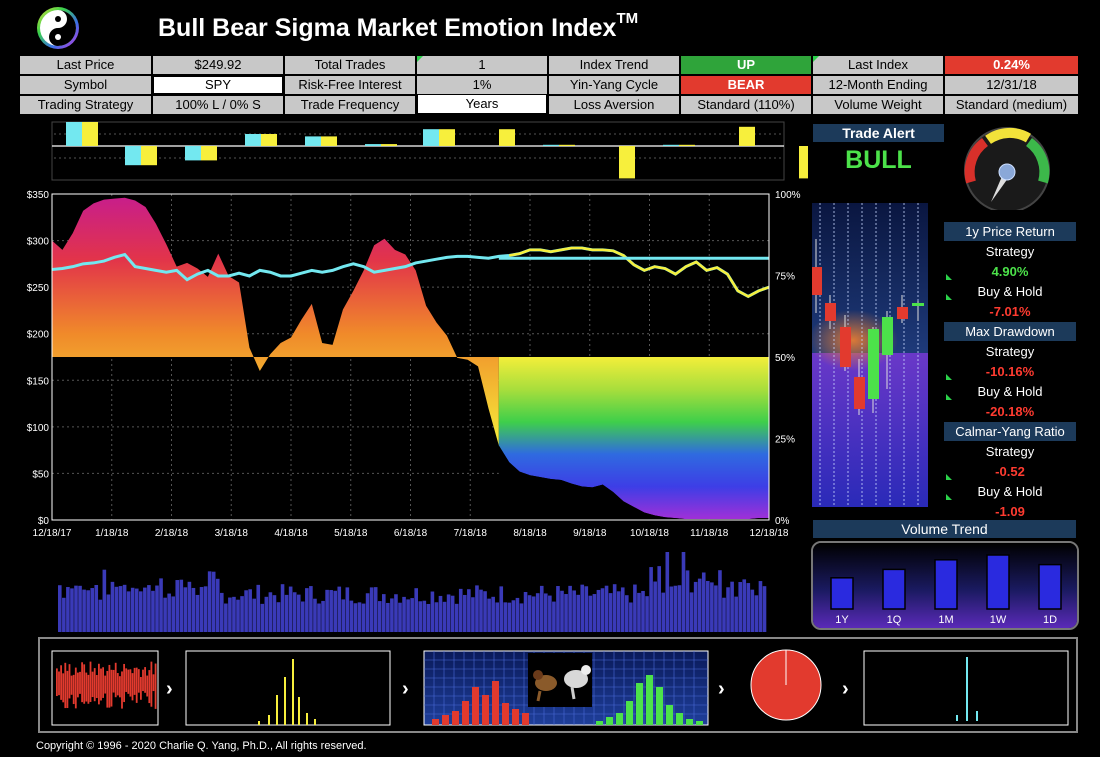  I want to click on volume-weight-label: Volume Weight, so click(878, 105).